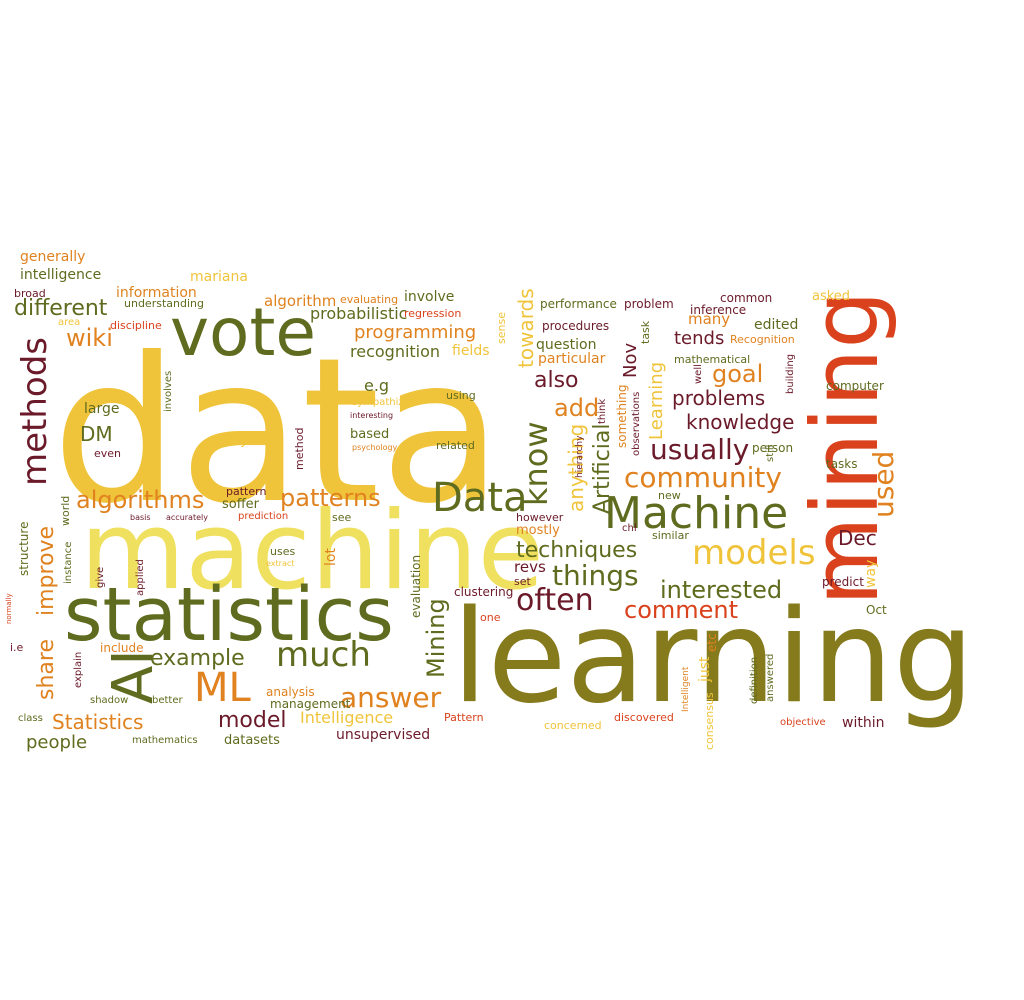  What do you see at coordinates (721, 590) in the screenshot?
I see `word-interested: interested` at bounding box center [721, 590].